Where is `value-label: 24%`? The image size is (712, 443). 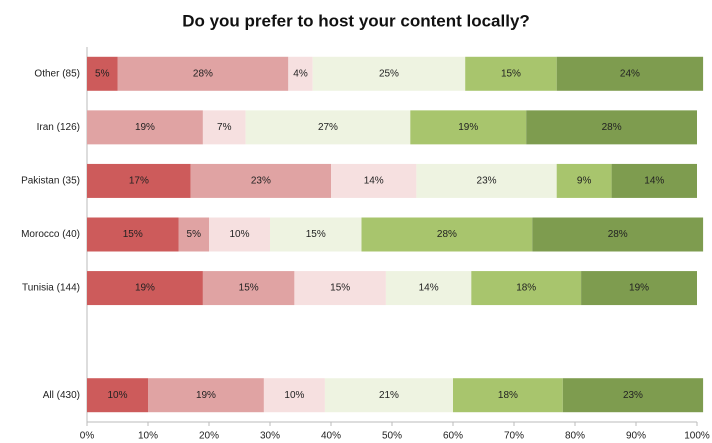
value-label: 24% is located at coordinates (630, 73).